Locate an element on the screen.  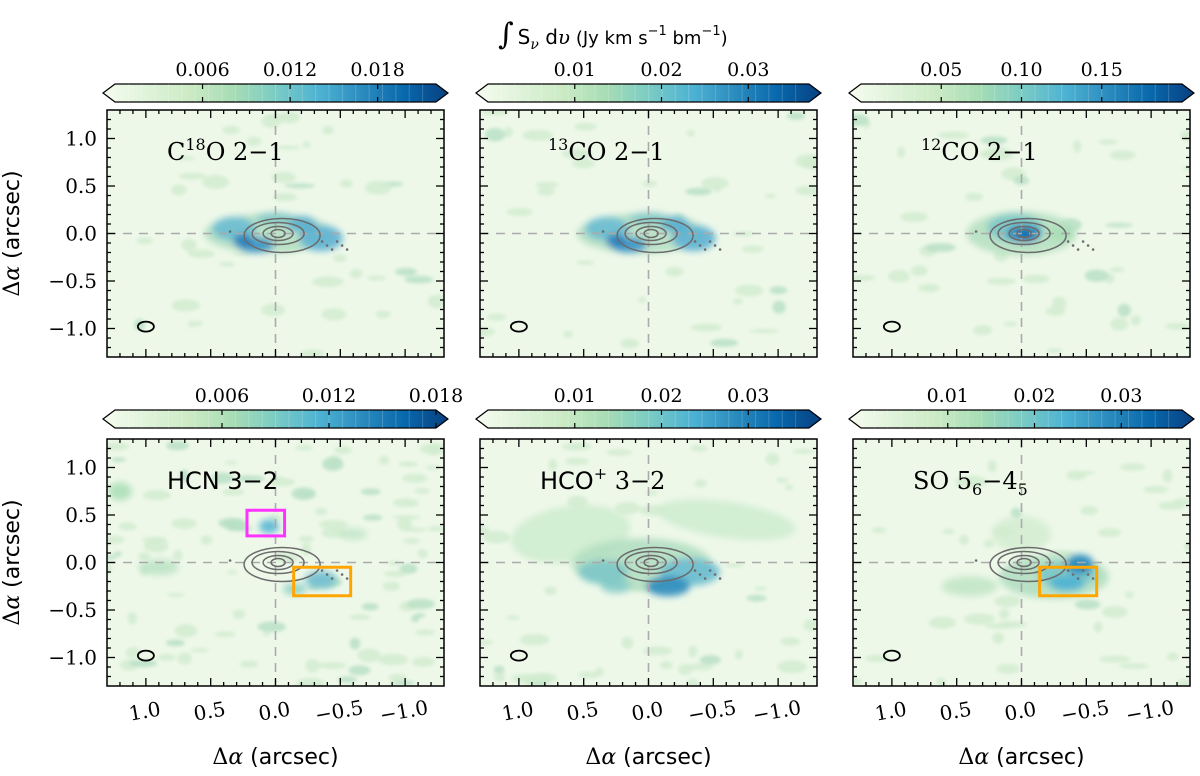
y-tick-label: −0.5 is located at coordinates (72, 281).